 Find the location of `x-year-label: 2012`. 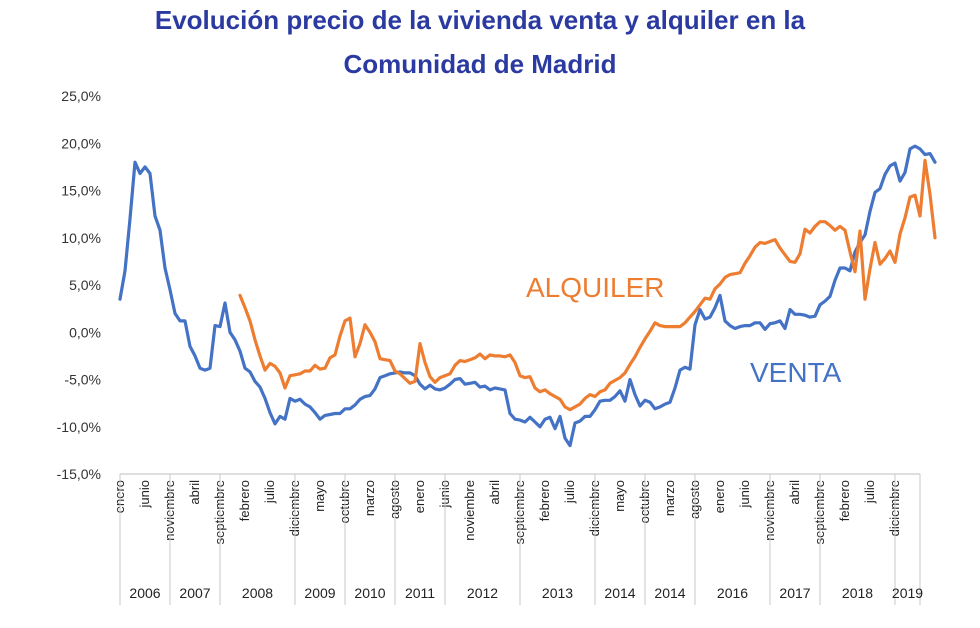

x-year-label: 2012 is located at coordinates (482, 593).